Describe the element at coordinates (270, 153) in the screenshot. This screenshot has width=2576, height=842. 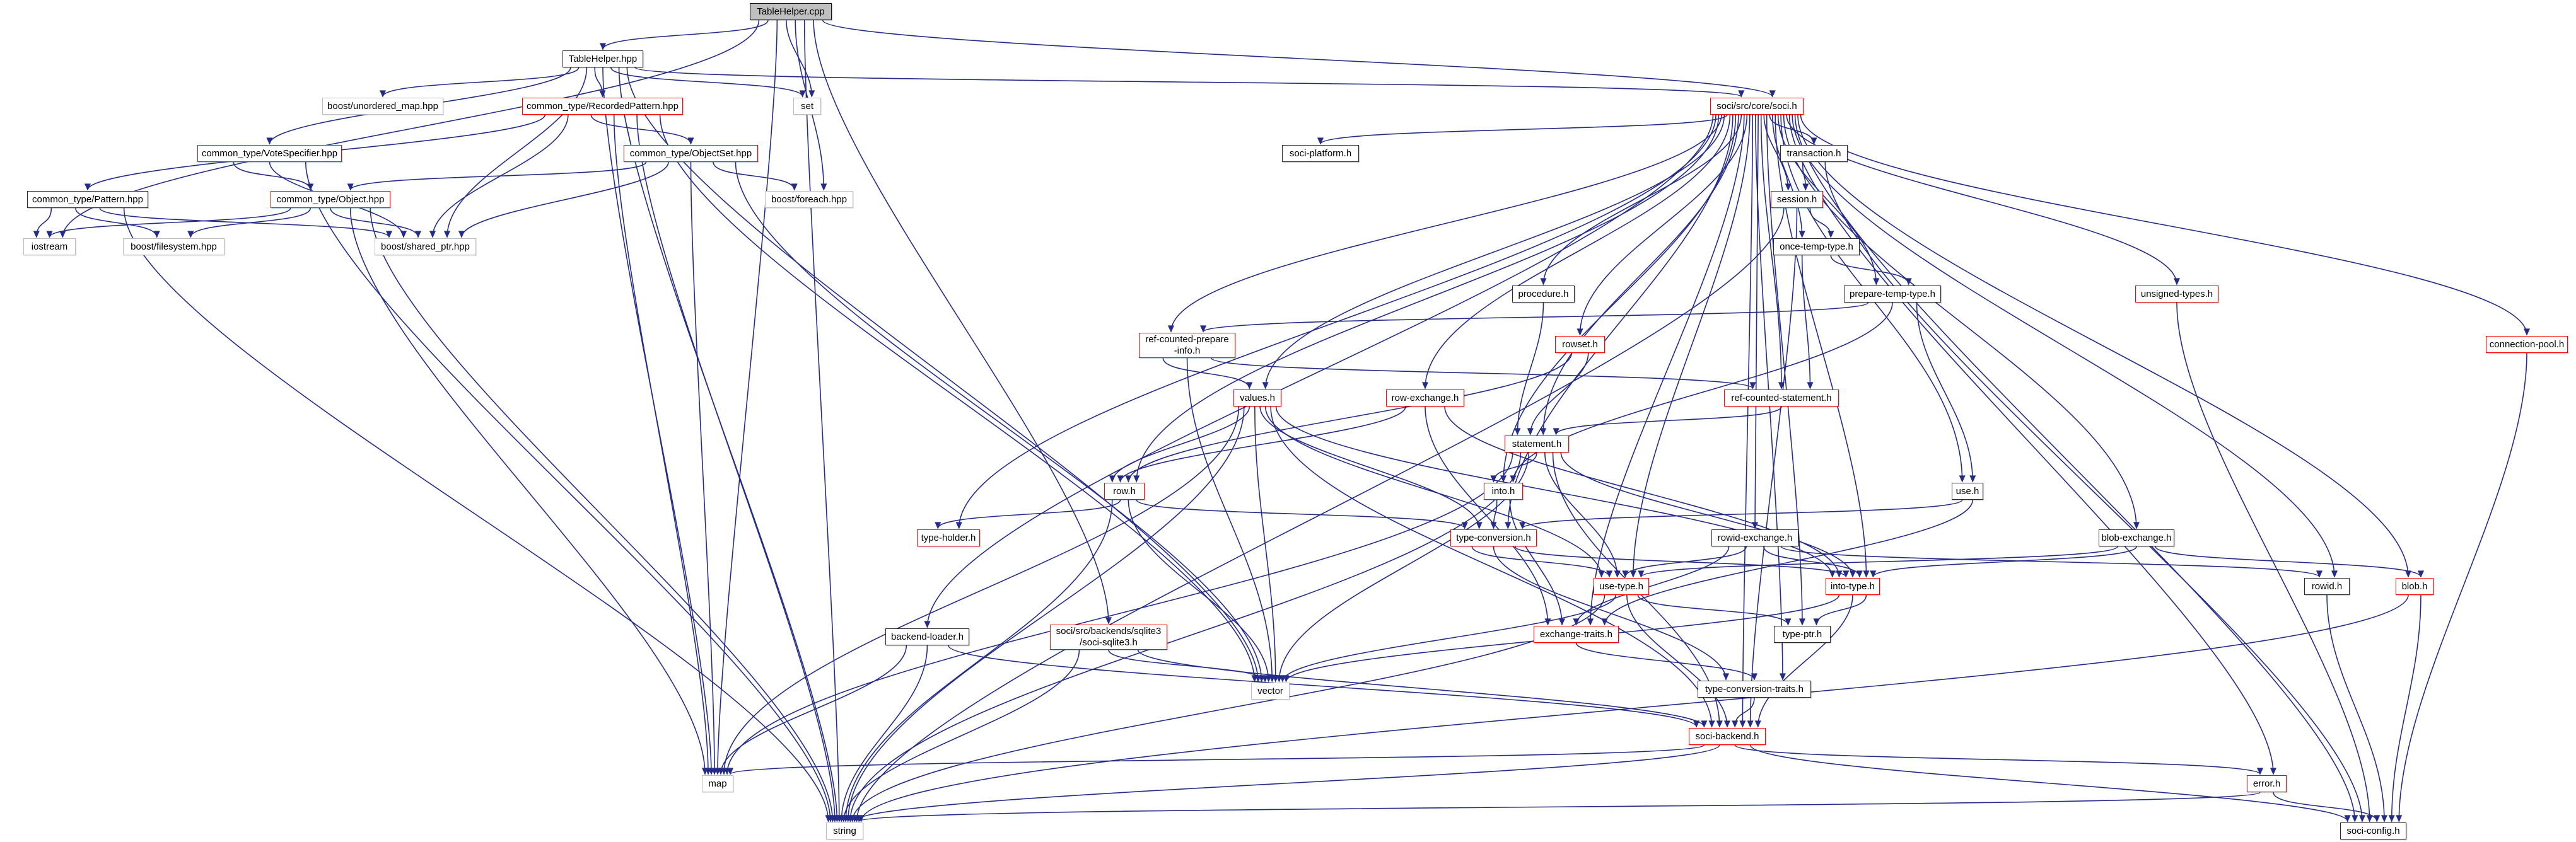
I see `node-vote: common_type/VoteSpecifier.hpp` at that location.